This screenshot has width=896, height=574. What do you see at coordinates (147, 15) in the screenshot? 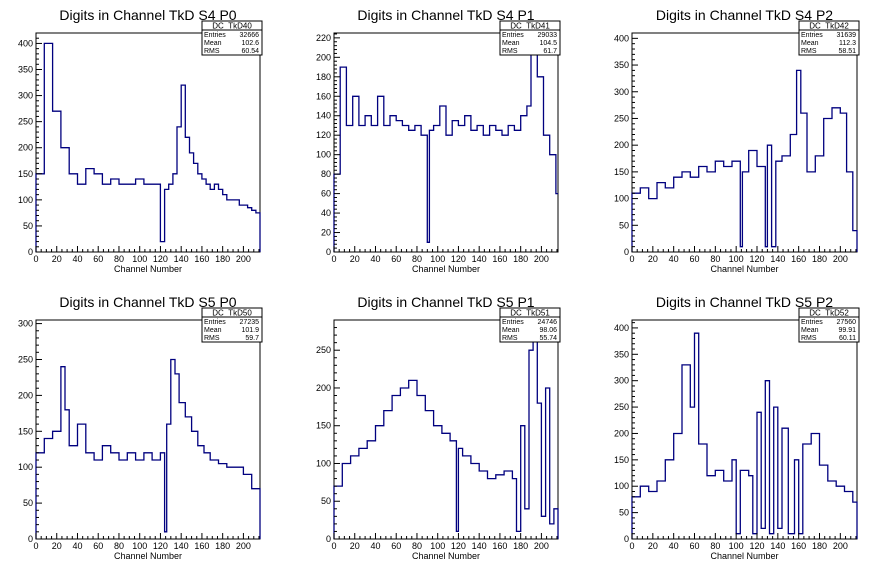
I see `chart-title: Digits in Channel TkD S4 P0` at bounding box center [147, 15].